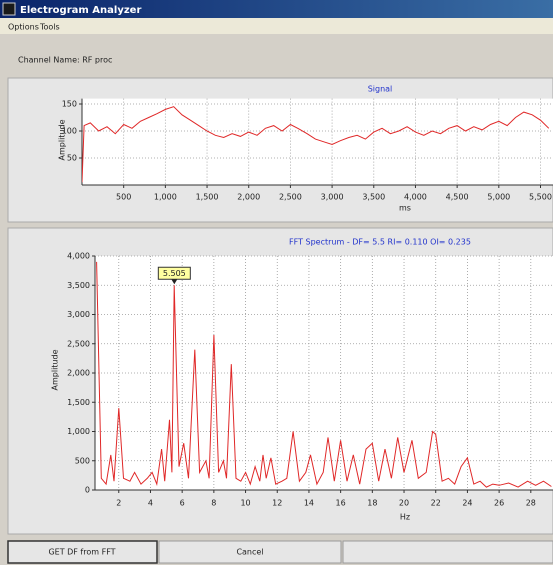 Image resolution: width=553 pixels, height=565 pixels. I want to click on plot-area, so click(317, 141).